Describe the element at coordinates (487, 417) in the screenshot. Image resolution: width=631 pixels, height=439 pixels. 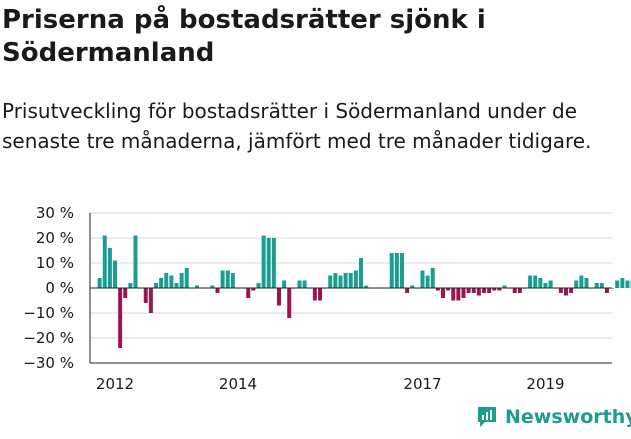
I see `newsworthy-logo-icon` at that location.